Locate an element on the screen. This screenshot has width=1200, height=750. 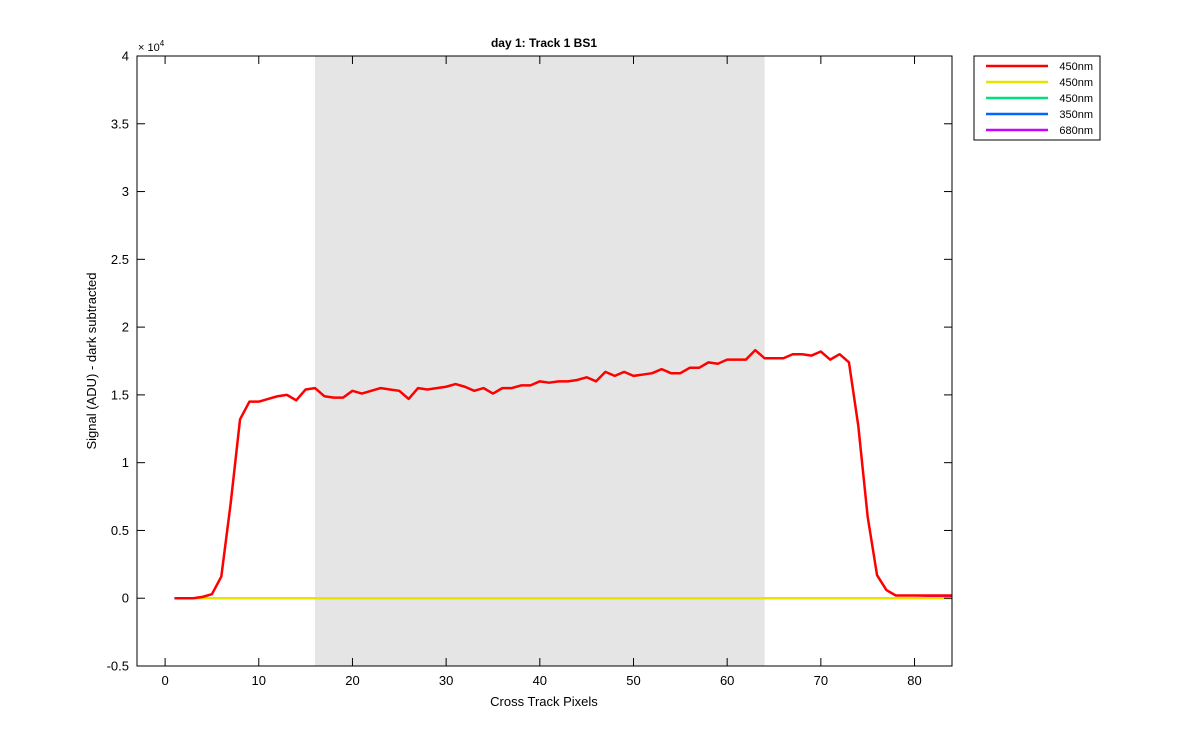
x-tick-label: 60 is located at coordinates (727, 680).